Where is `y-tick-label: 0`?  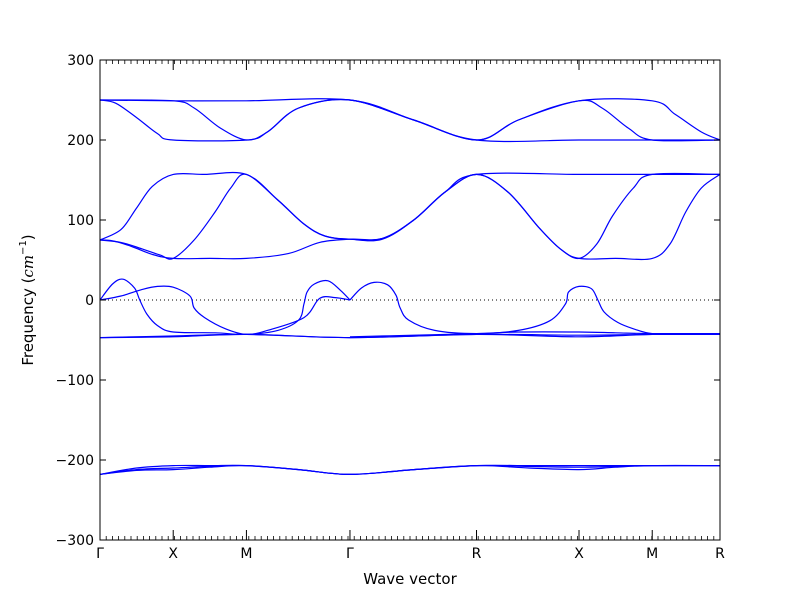 y-tick-label: 0 is located at coordinates (89, 301).